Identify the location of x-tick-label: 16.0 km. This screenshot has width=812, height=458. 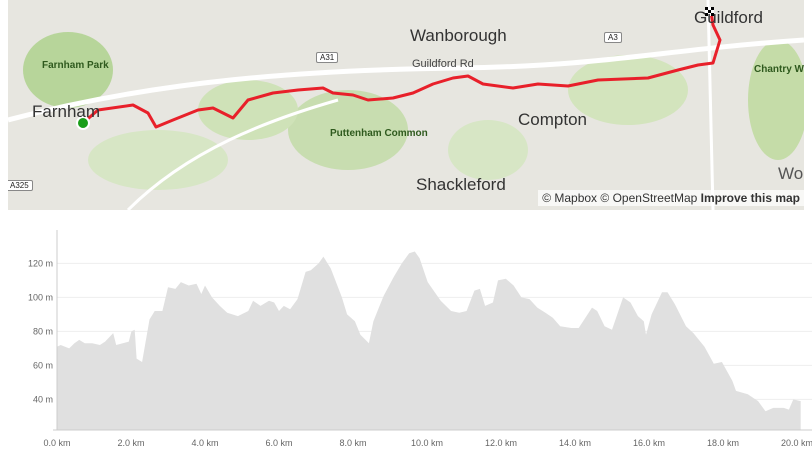
(649, 443).